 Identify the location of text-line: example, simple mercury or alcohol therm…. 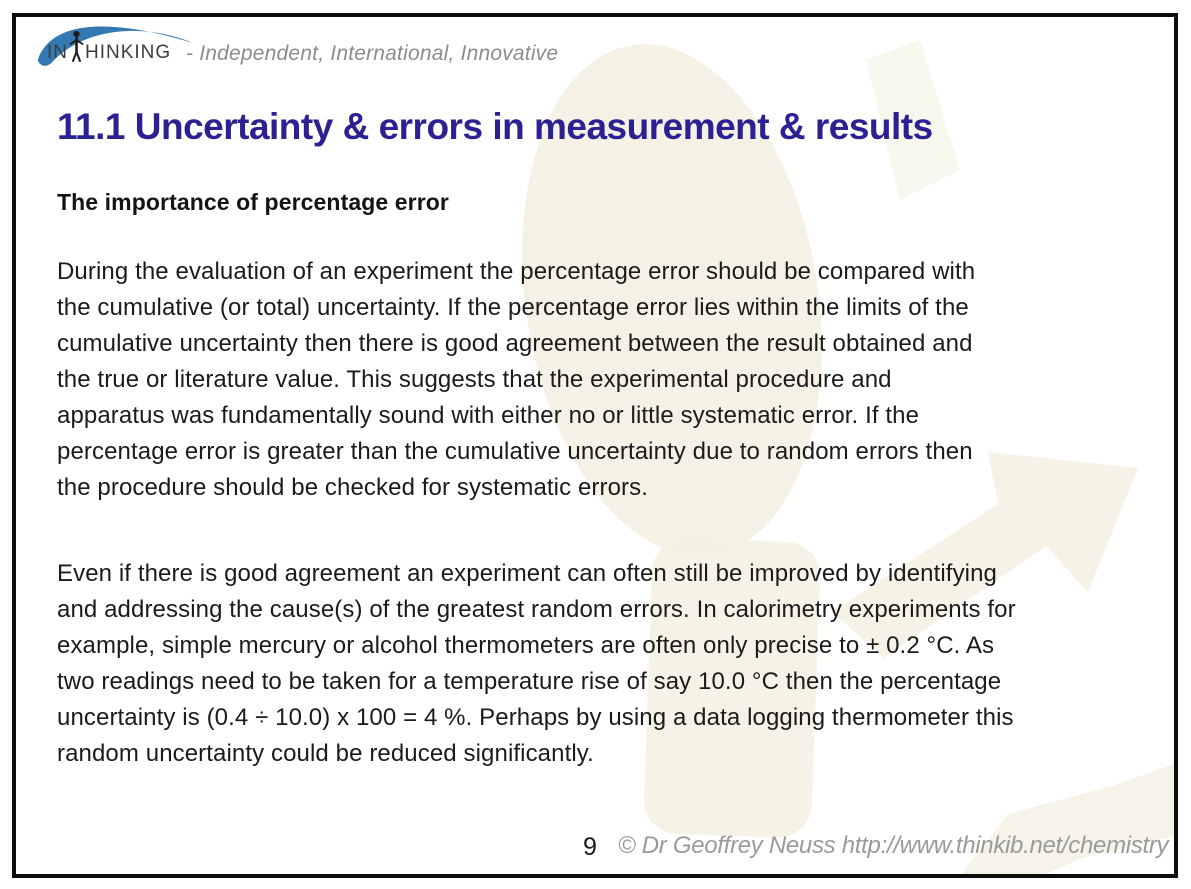
(526, 645).